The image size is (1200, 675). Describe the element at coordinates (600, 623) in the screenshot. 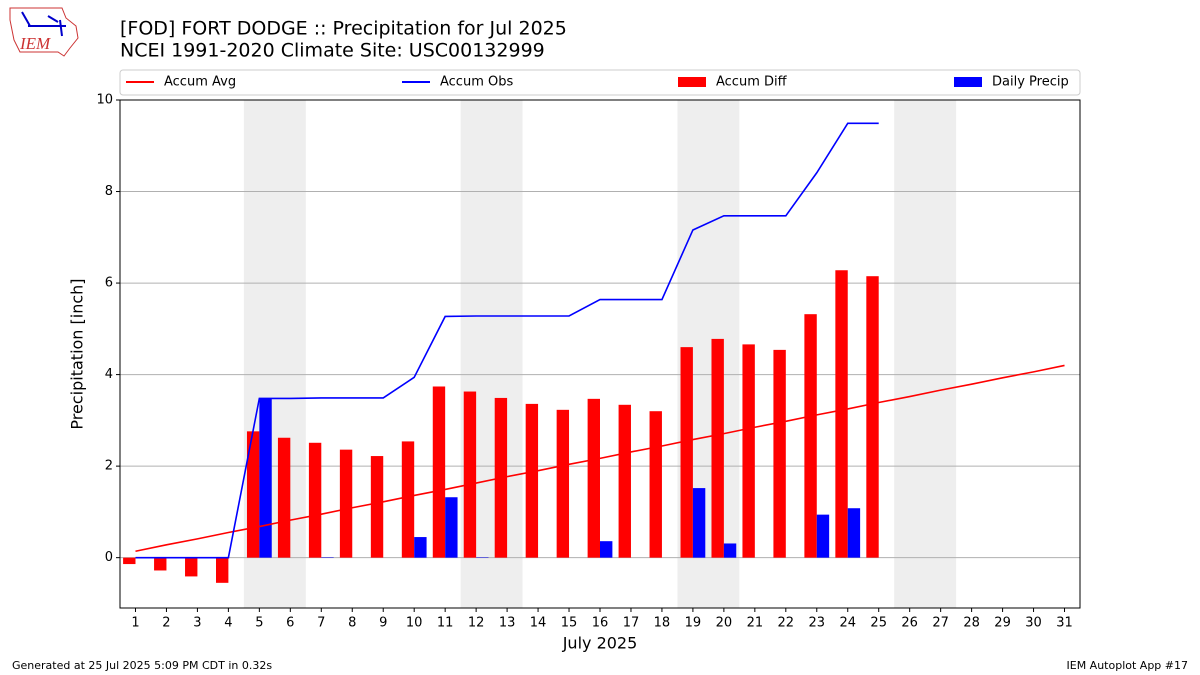

I see `x-tick-label: 16` at that location.